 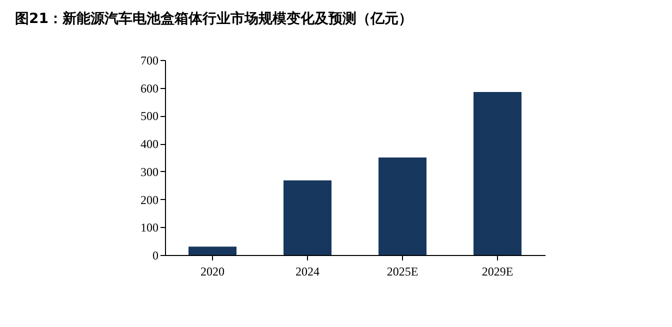 What do you see at coordinates (308, 271) in the screenshot?
I see `x-tick-label: 2024` at bounding box center [308, 271].